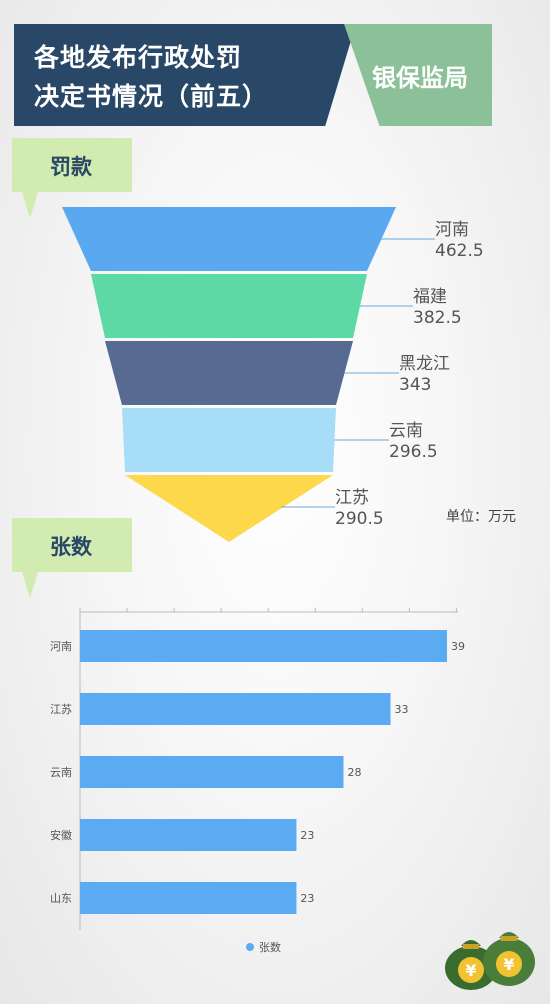 The image size is (550, 1004). What do you see at coordinates (352, 498) in the screenshot?
I see `funnel-category-label: 江苏` at bounding box center [352, 498].